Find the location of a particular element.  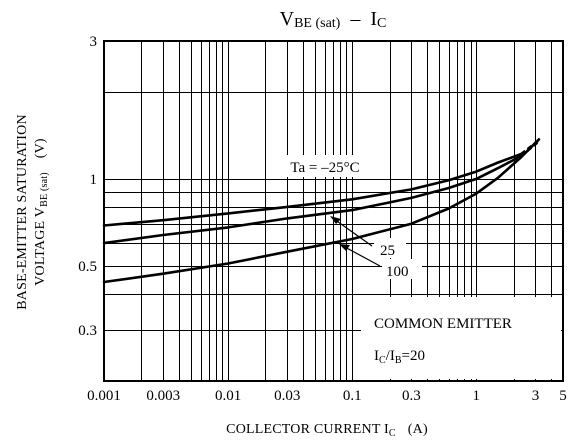

x-tick-label: 0.3 is located at coordinates (411, 396).